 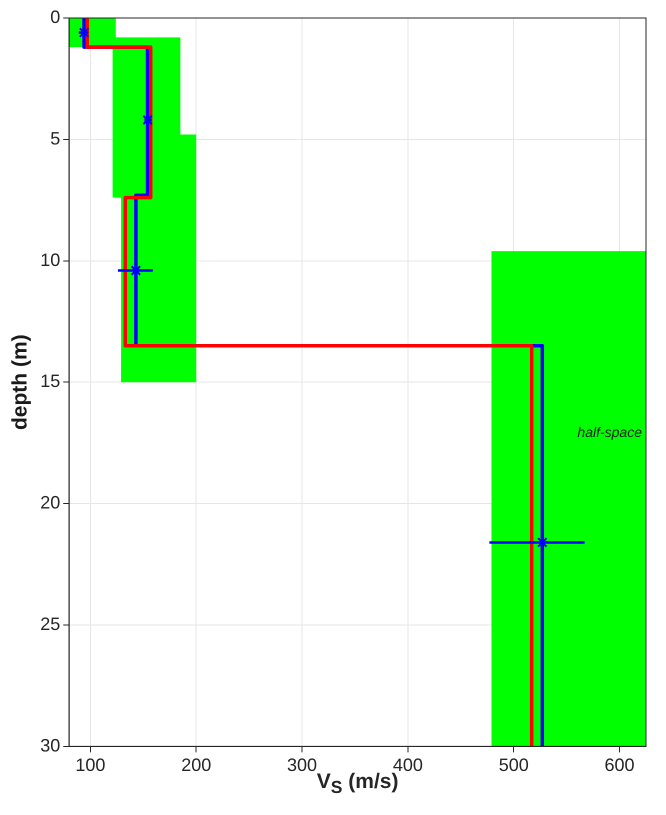 I want to click on x-tick-label: 200, so click(x=196, y=765).